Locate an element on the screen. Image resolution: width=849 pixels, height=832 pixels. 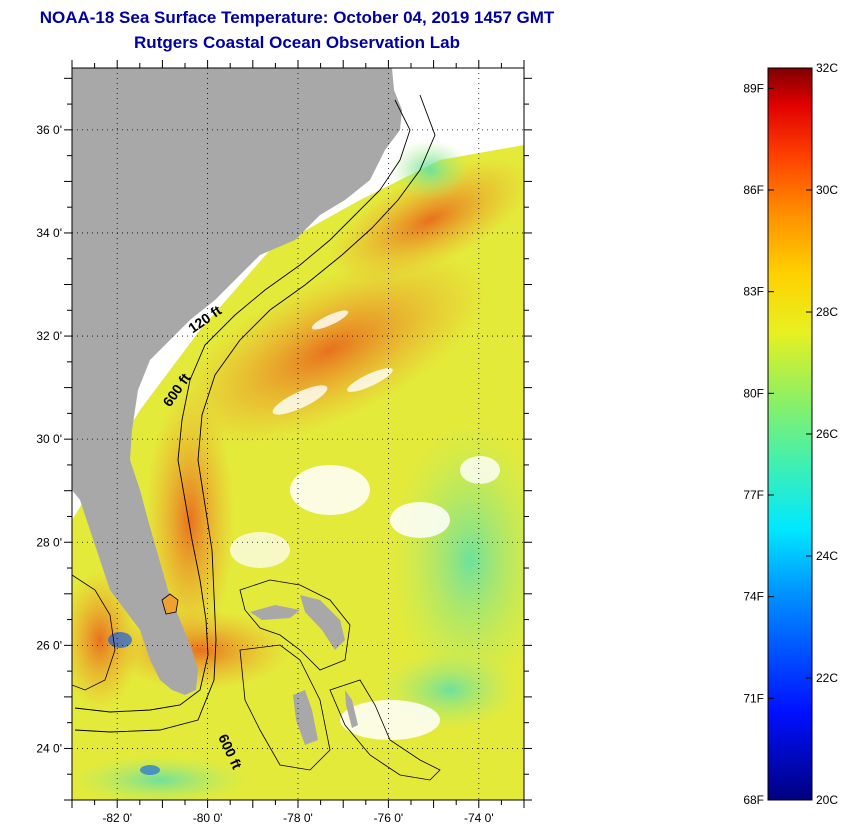
land-bahamas-abaco is located at coordinates (322, 622).